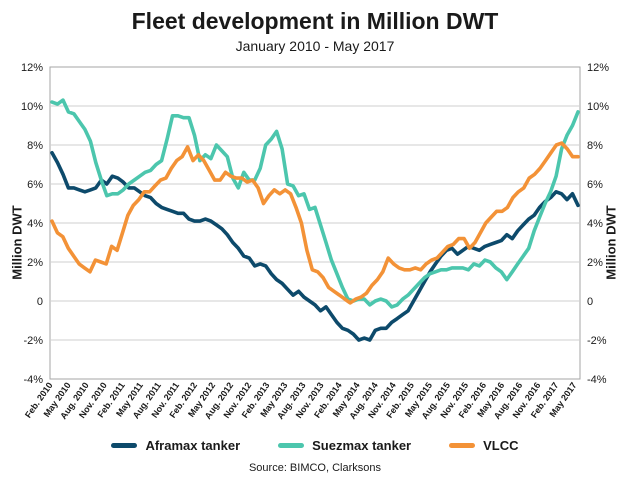  What do you see at coordinates (35, 146) in the screenshot?
I see `y-tick-label-left: 8%` at bounding box center [35, 146].